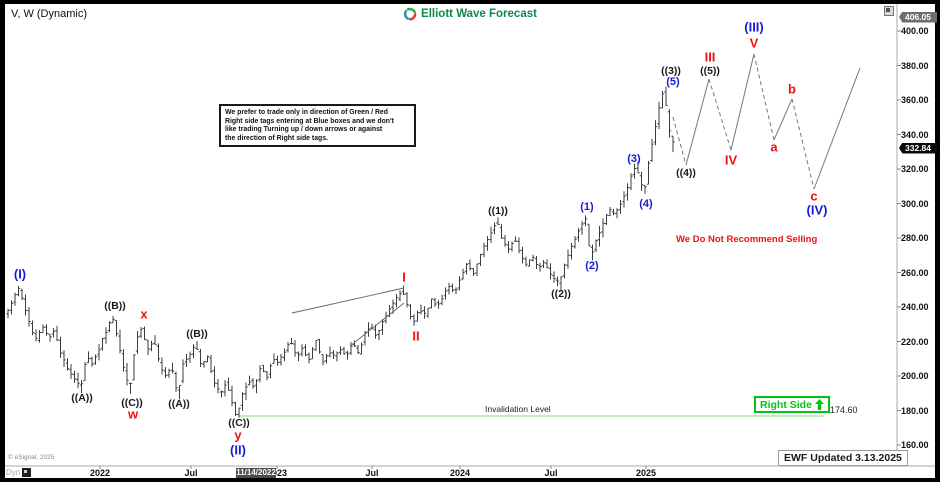 The image size is (940, 482). What do you see at coordinates (747, 239) in the screenshot?
I see `no-sell-warning: We Do Not Recommend Selling` at bounding box center [747, 239].